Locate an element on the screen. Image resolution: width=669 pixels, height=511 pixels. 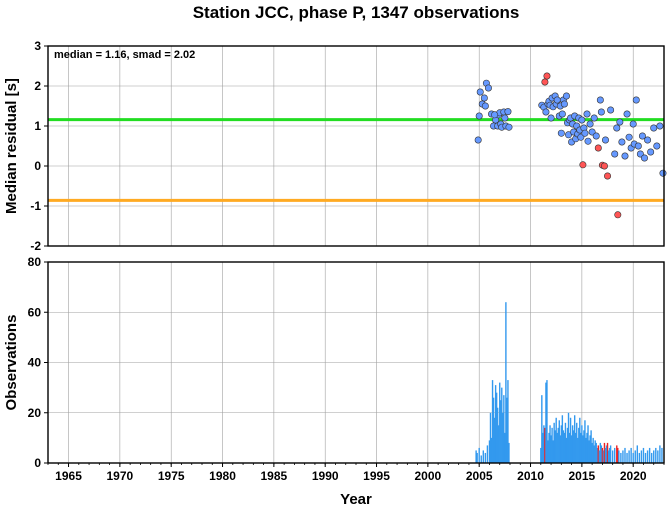
y-tick-label: 1 is located at coordinates (37, 126).